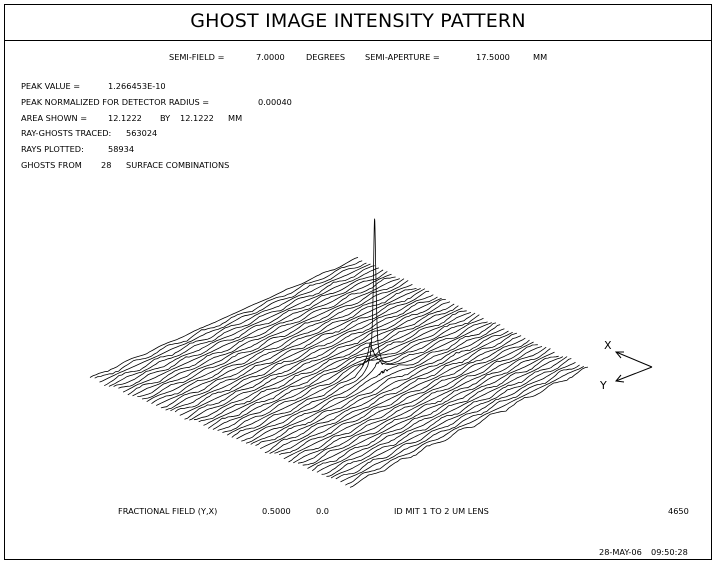 The height and width of the screenshot is (564, 716). Describe the element at coordinates (142, 133) in the screenshot. I see `ray-ghosts-value: 563024` at that location.